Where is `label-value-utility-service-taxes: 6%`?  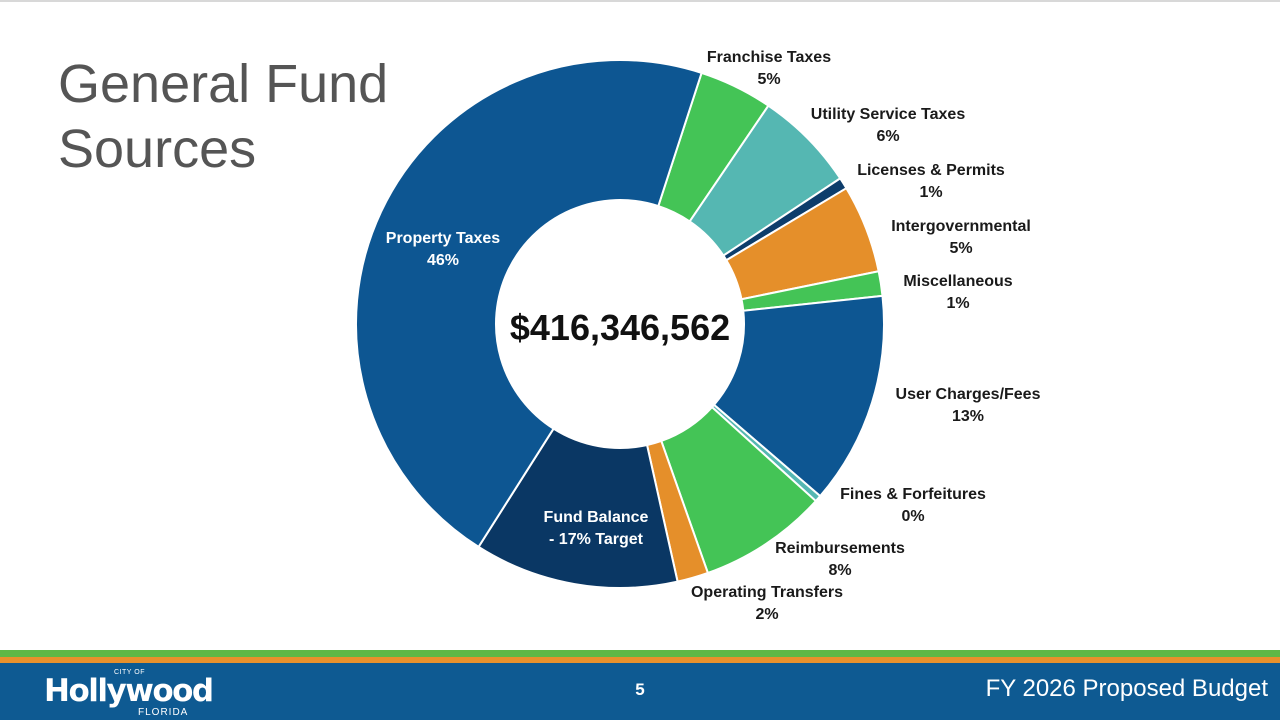
label-value-utility-service-taxes: 6% is located at coordinates (887, 136).